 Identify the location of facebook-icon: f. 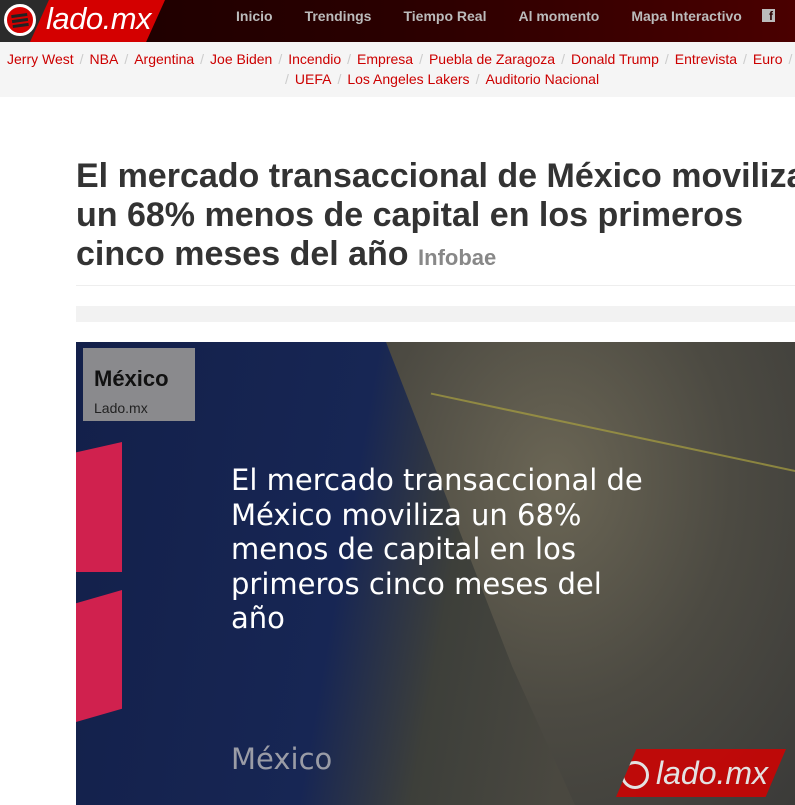
(768, 16).